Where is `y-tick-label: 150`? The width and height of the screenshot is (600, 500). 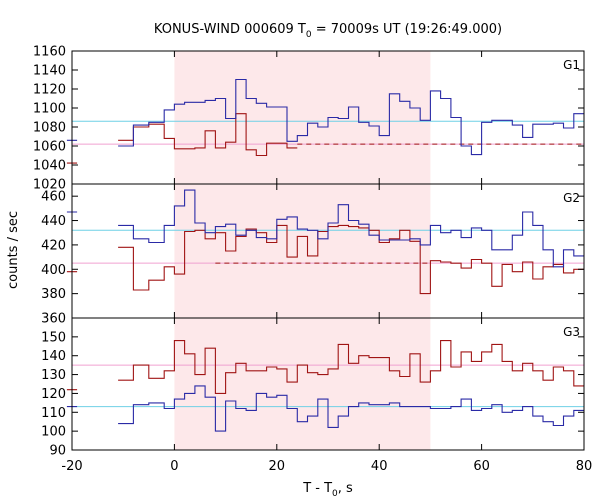
y-tick-label: 150 is located at coordinates (53, 337).